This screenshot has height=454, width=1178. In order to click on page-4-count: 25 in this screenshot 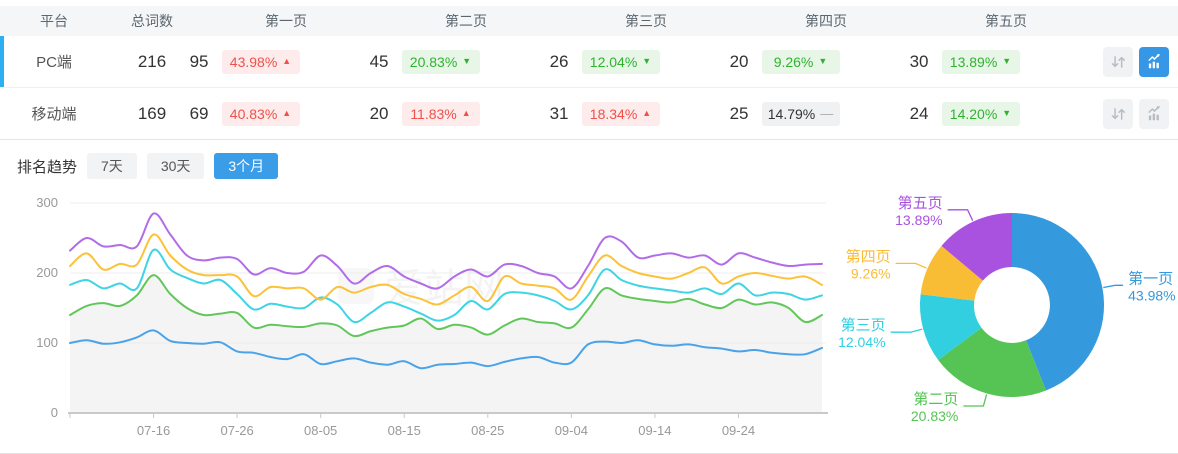, I will do `click(739, 113)`.